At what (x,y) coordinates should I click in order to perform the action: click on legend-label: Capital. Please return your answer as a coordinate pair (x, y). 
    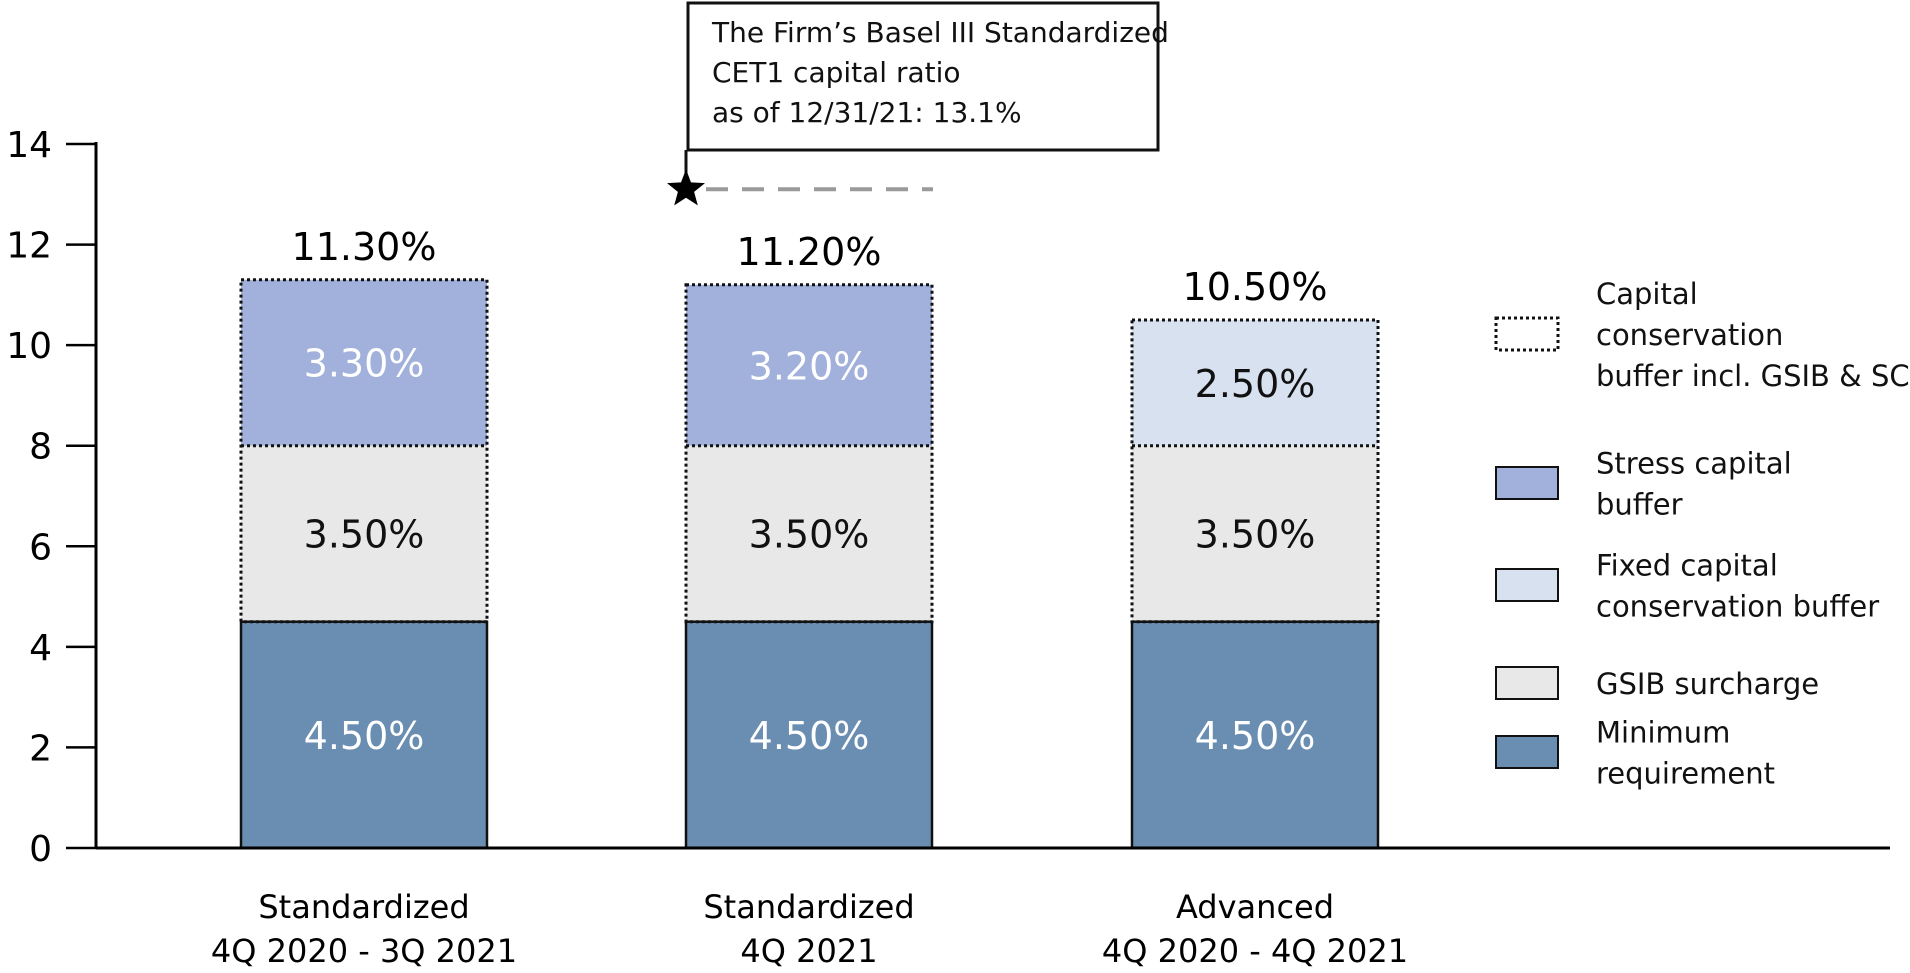
    Looking at the image, I should click on (1647, 294).